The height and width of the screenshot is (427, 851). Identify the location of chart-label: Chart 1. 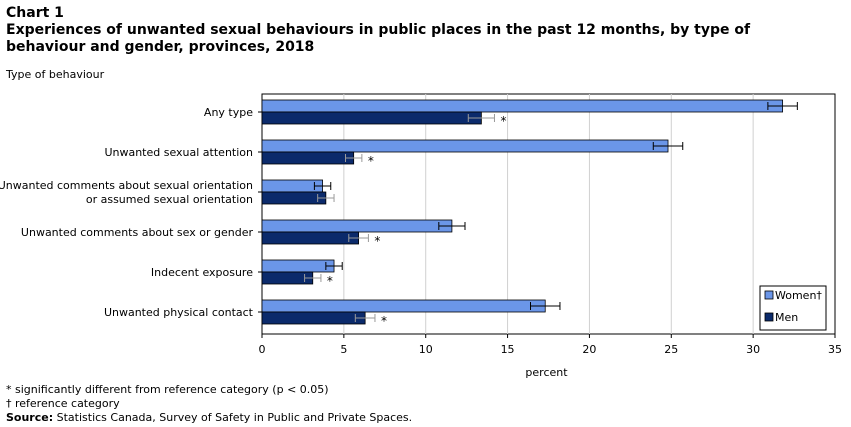
(35, 13).